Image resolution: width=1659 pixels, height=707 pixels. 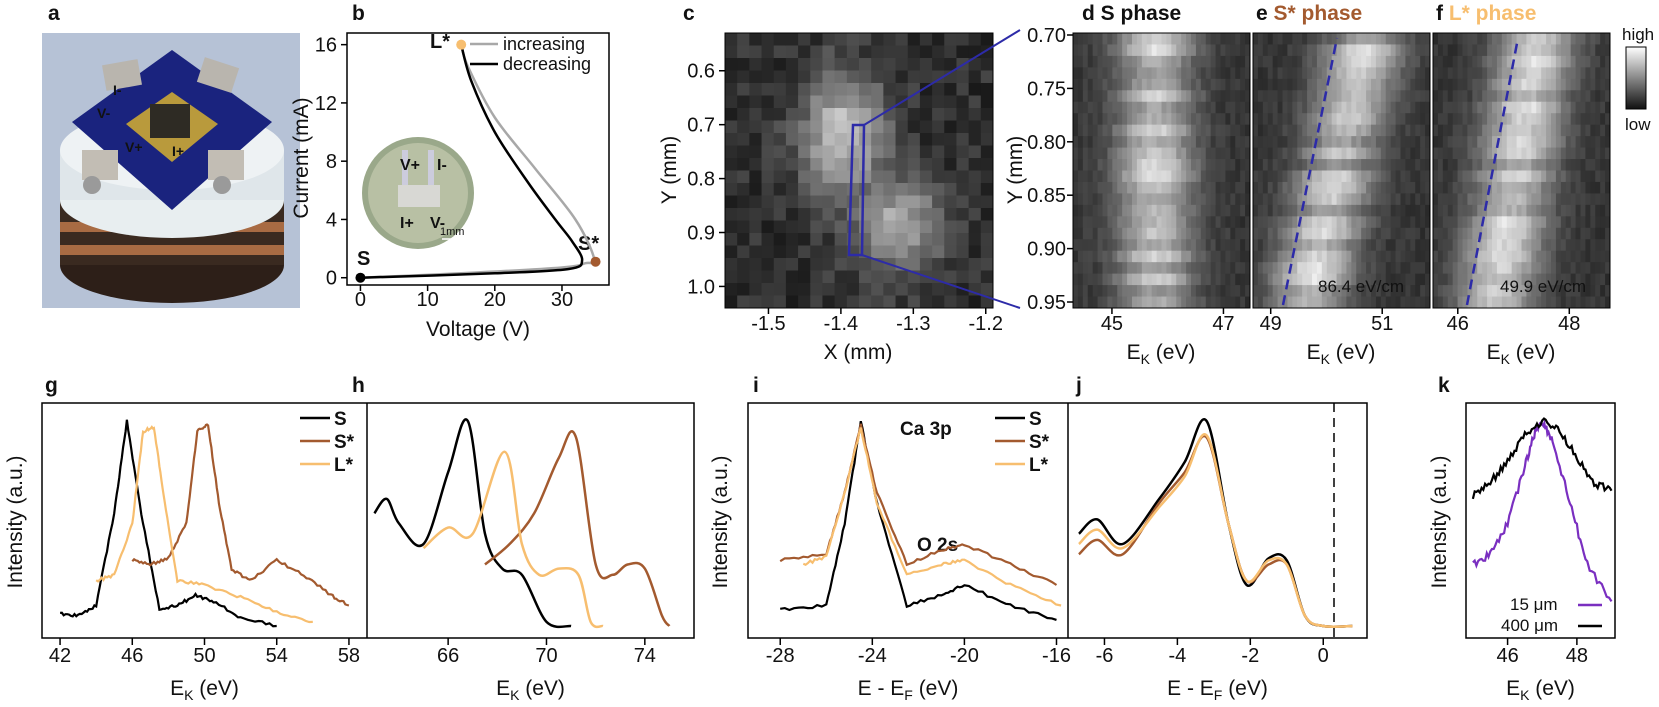 What do you see at coordinates (1177, 656) in the screenshot?
I see `j-xtick-label: -4` at bounding box center [1177, 656].